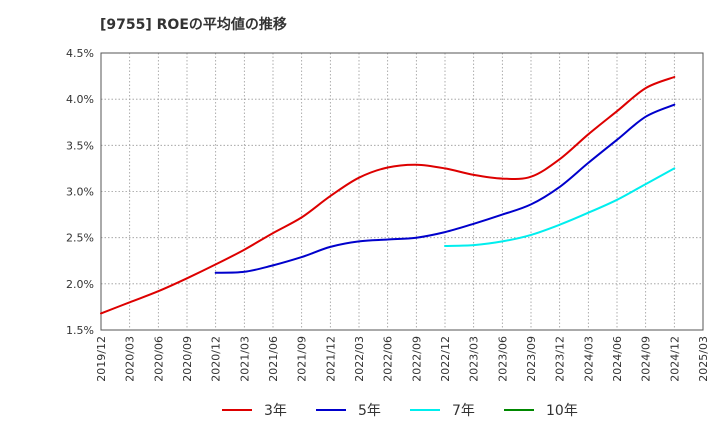 This screenshot has width=720, height=440. I want to click on x-tick-label: 2024/12, so click(674, 359).